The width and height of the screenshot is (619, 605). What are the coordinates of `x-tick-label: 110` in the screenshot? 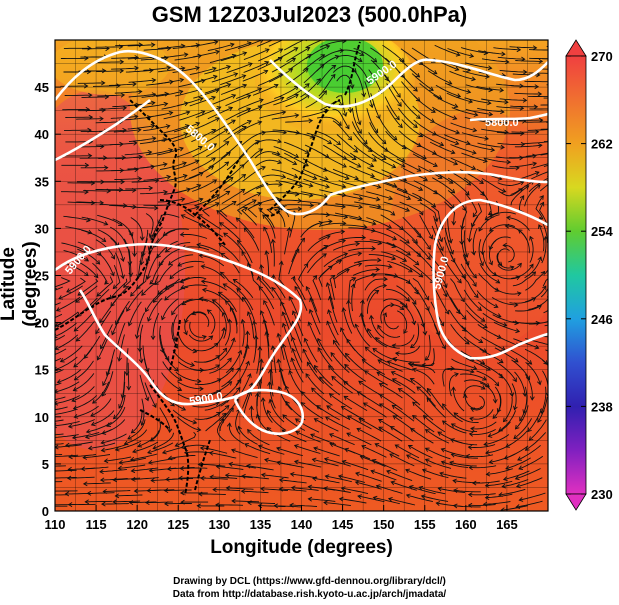 It's located at (55, 524).